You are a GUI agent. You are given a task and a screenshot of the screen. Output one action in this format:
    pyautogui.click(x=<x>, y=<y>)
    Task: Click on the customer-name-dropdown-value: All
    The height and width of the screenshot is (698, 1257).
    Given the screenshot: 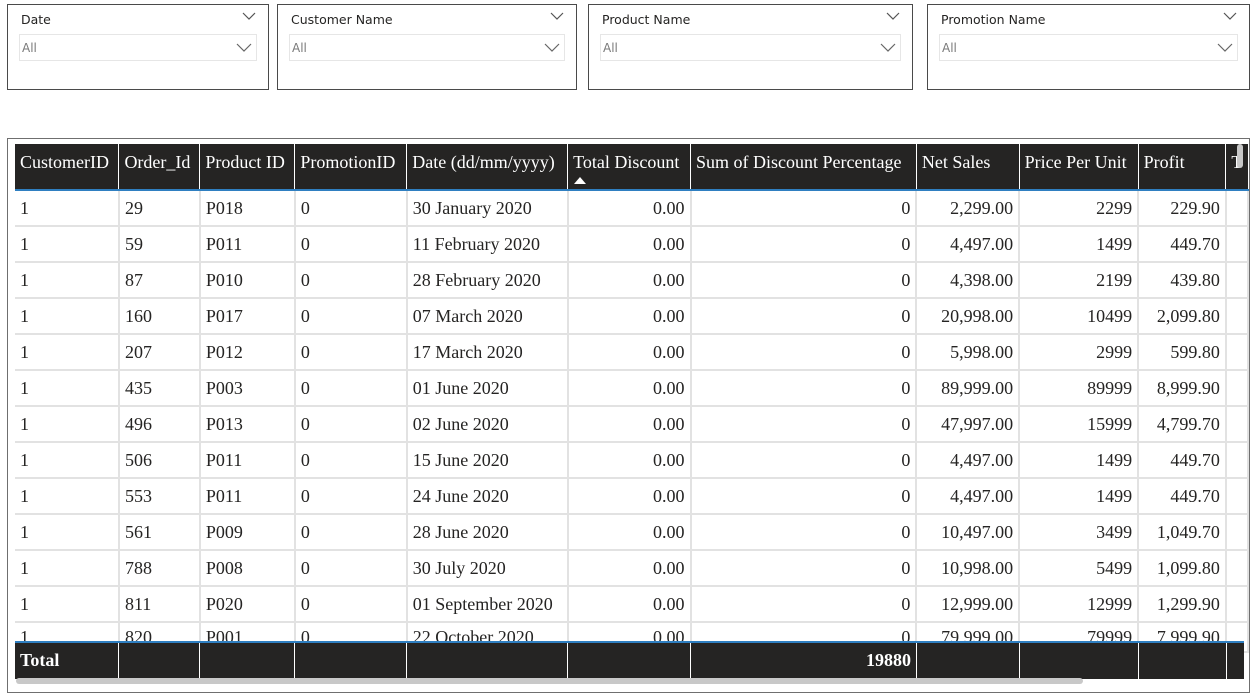 What is the action you would take?
    pyautogui.click(x=299, y=48)
    